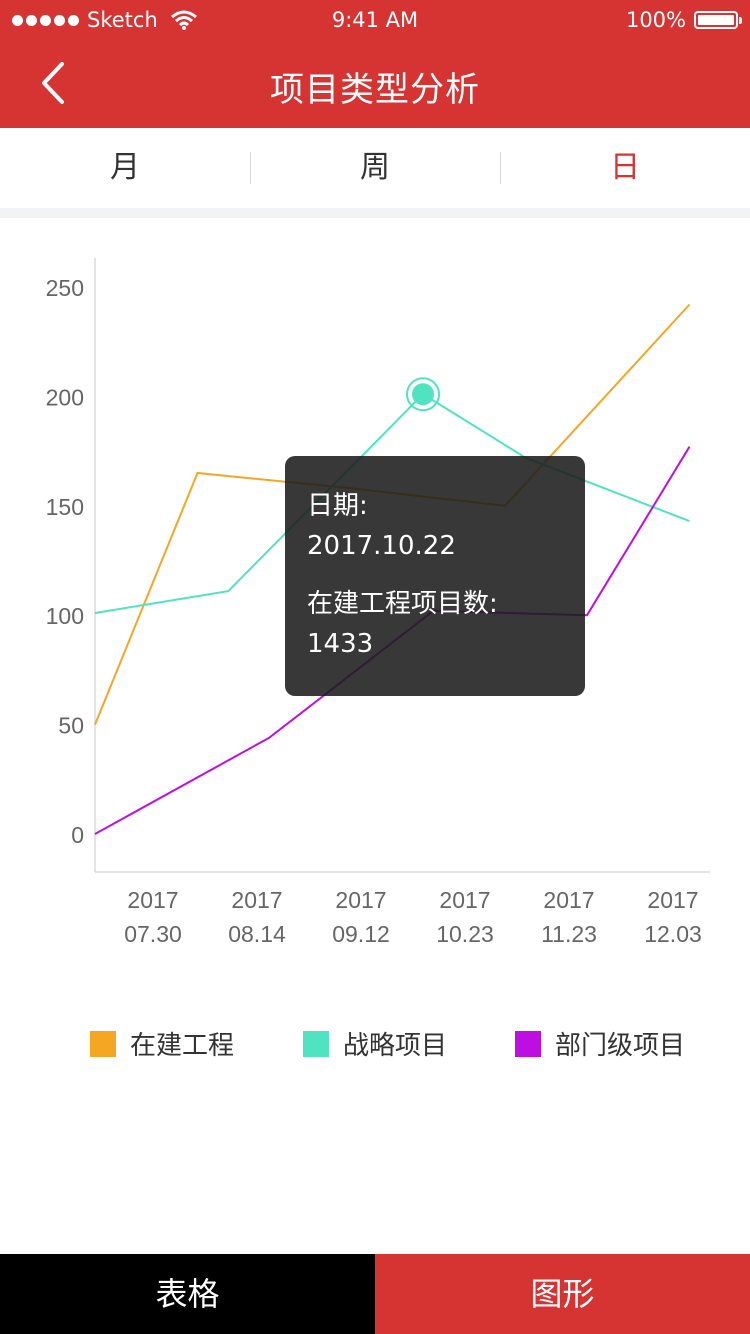 The width and height of the screenshot is (750, 1334). I want to click on carrier-group: Sketch, so click(105, 20).